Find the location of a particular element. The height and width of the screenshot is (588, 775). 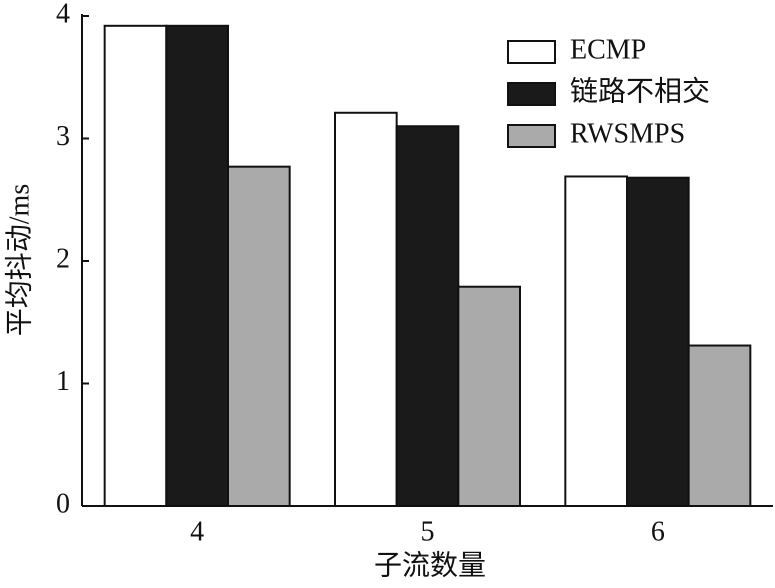

x-axis-label: 子流数量 is located at coordinates (430, 565).